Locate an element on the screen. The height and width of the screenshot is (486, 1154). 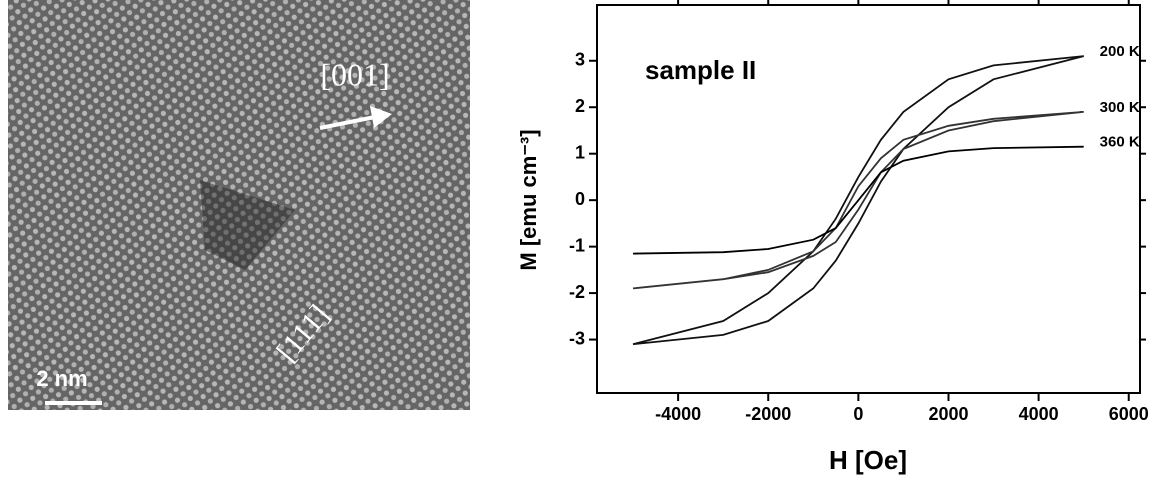
x-tick-label: -4000 is located at coordinates (678, 414).